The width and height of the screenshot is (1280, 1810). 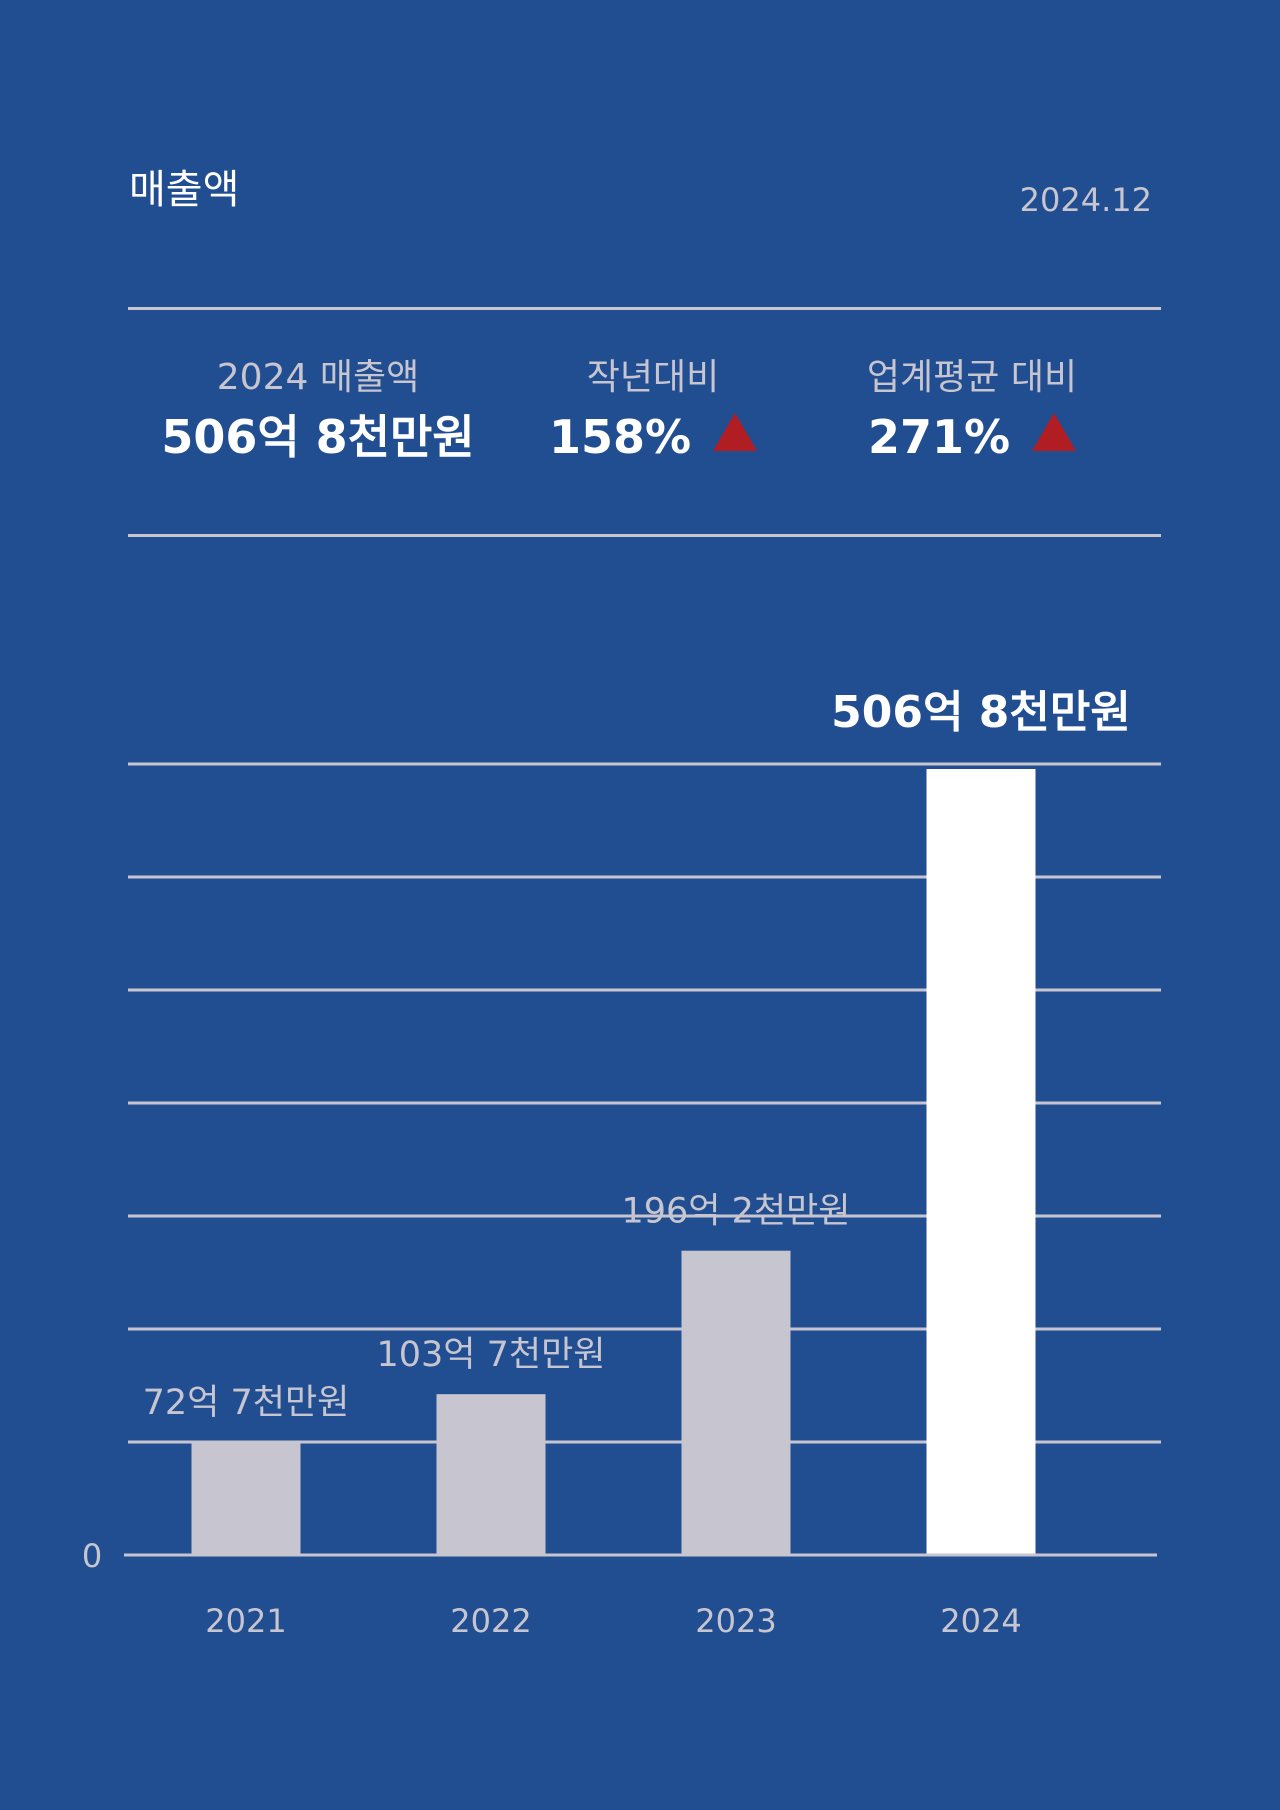 What do you see at coordinates (245, 1621) in the screenshot?
I see `x-tick-2021: 2021` at bounding box center [245, 1621].